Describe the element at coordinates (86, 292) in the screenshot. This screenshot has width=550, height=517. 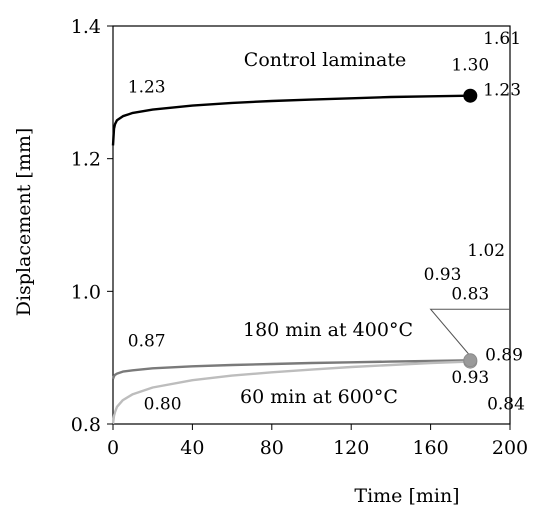
I see `y-tick-label: 1.0` at that location.